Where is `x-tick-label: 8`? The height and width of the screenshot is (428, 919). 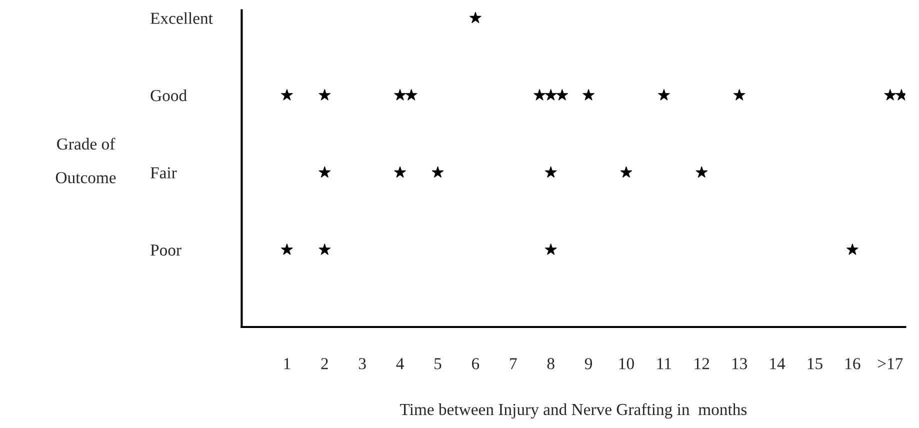
x-tick-label: 8 is located at coordinates (550, 364).